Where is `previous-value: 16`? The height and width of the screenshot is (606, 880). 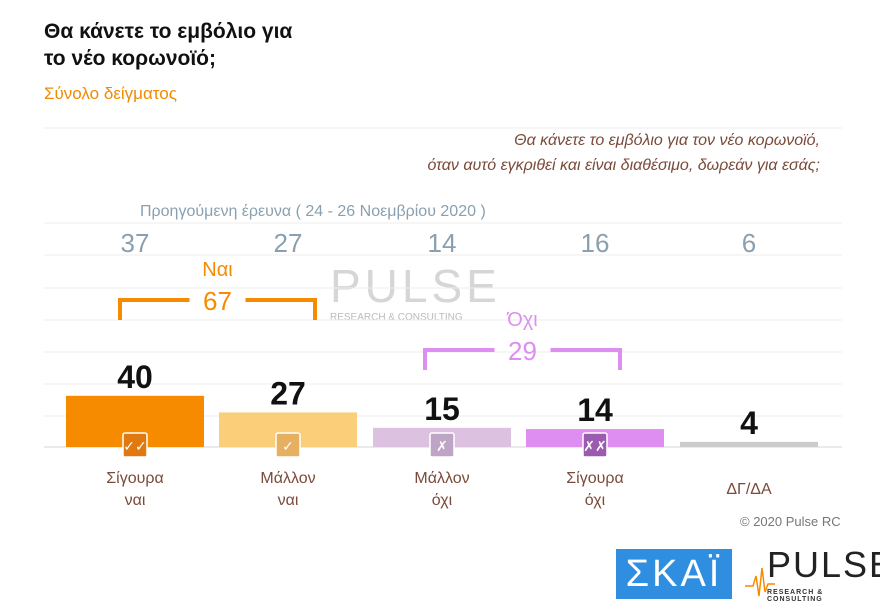 previous-value: 16 is located at coordinates (595, 243).